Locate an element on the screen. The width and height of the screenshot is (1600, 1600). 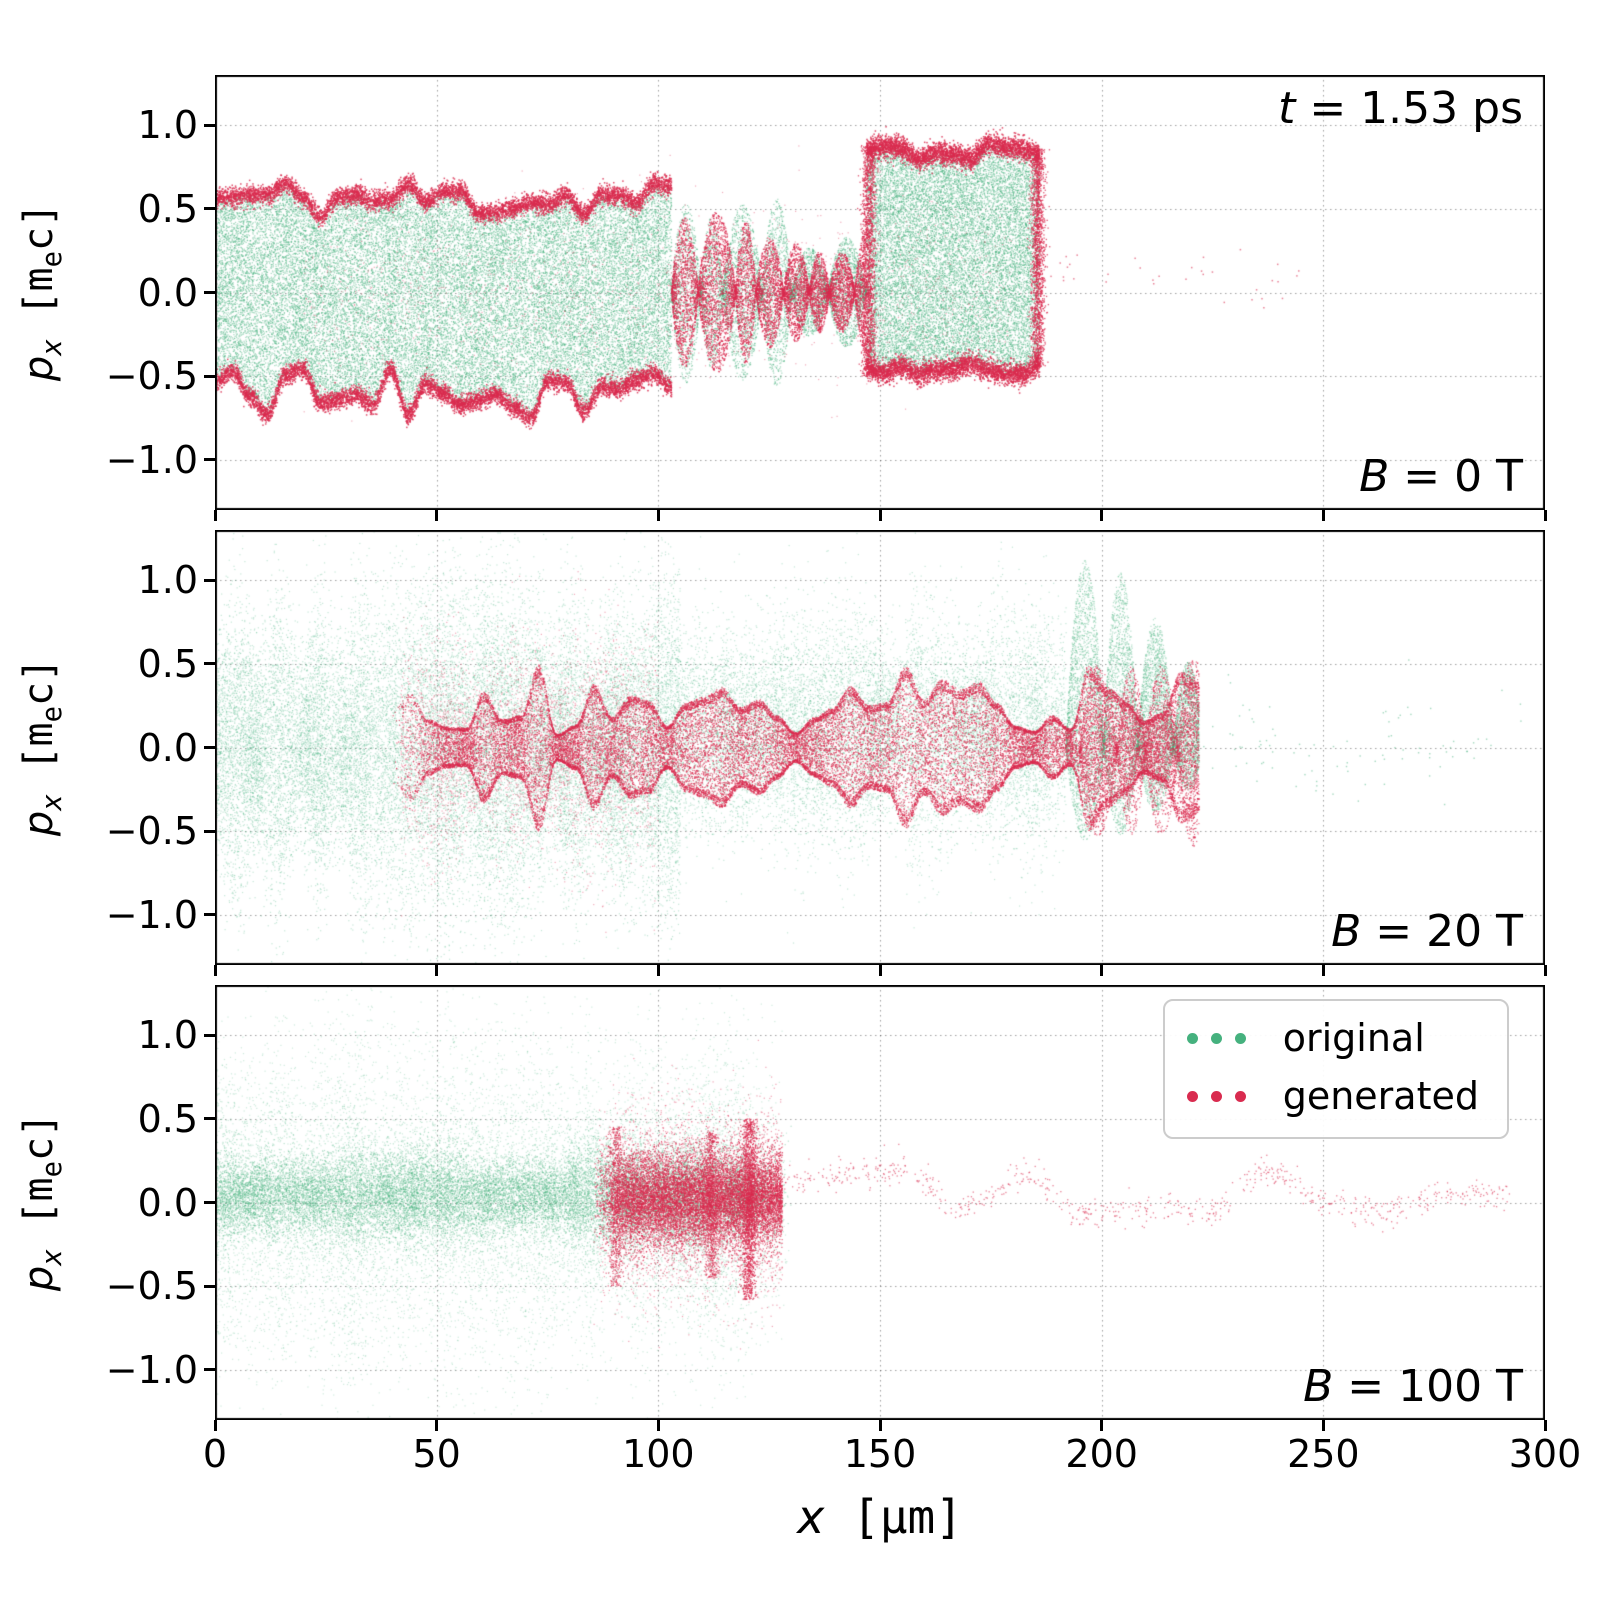
b-symbol-1: B is located at coordinates (1346, 931).